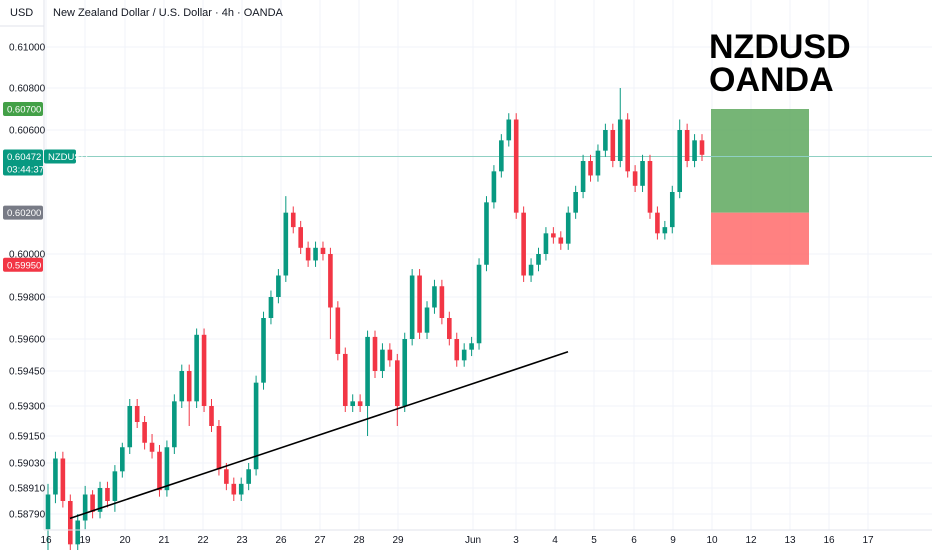 The width and height of the screenshot is (932, 550). Describe the element at coordinates (712, 540) in the screenshot. I see `time-tick-label: 10` at that location.